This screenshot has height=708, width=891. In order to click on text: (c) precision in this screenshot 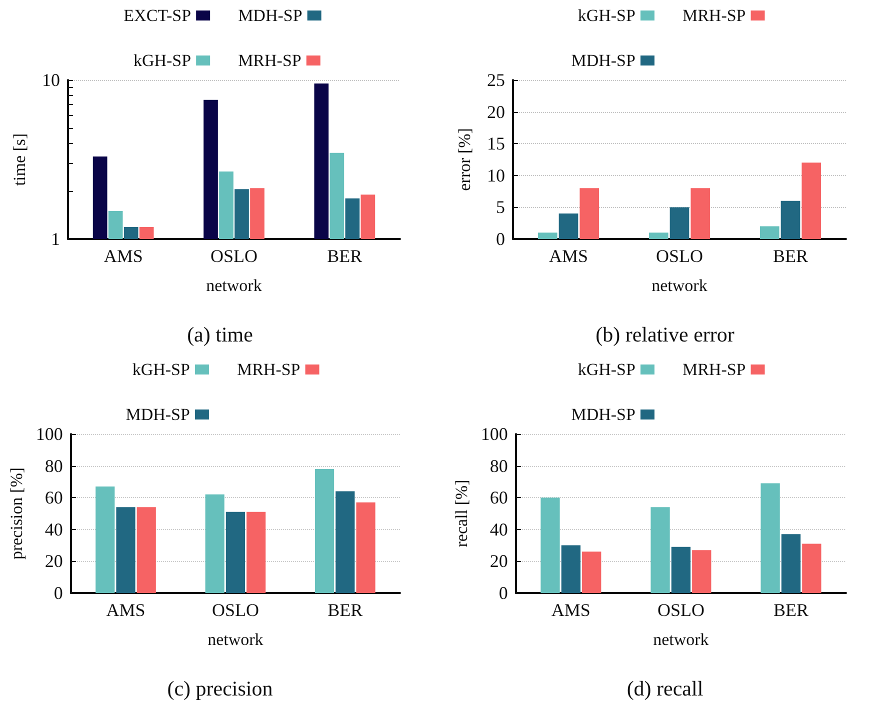, I will do `click(220, 688)`.